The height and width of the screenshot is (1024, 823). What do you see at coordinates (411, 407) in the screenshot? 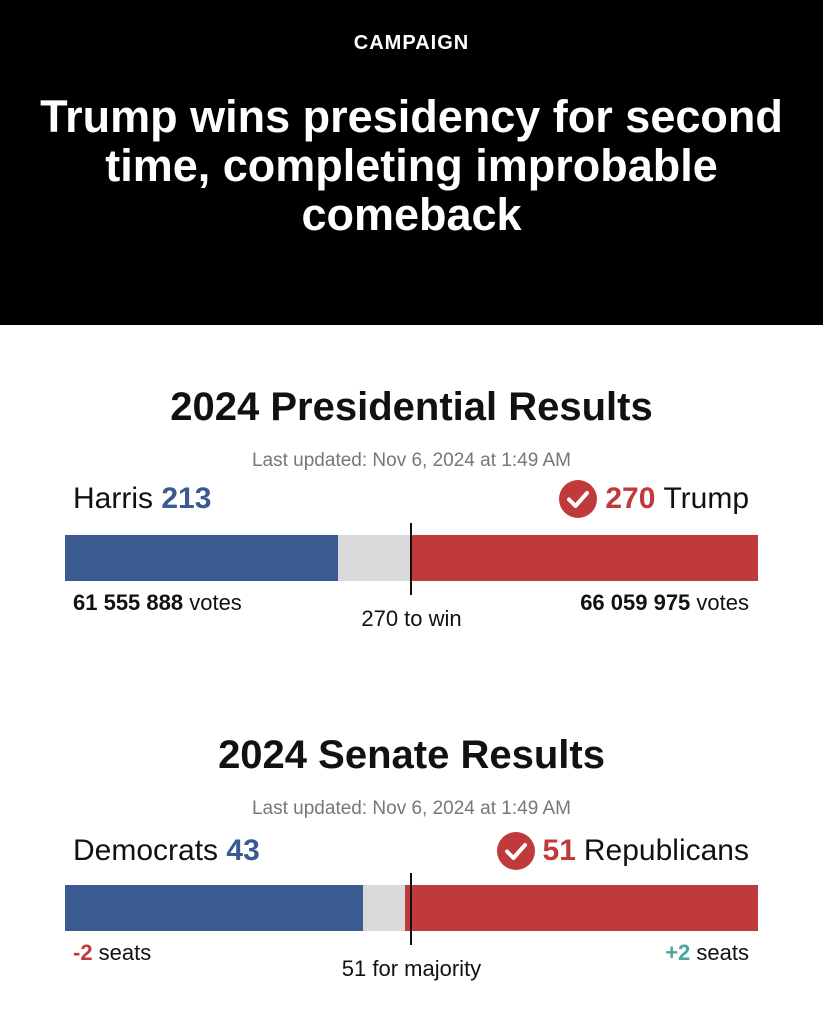
I see `presidential-title: 2024 Presidential Results` at bounding box center [411, 407].